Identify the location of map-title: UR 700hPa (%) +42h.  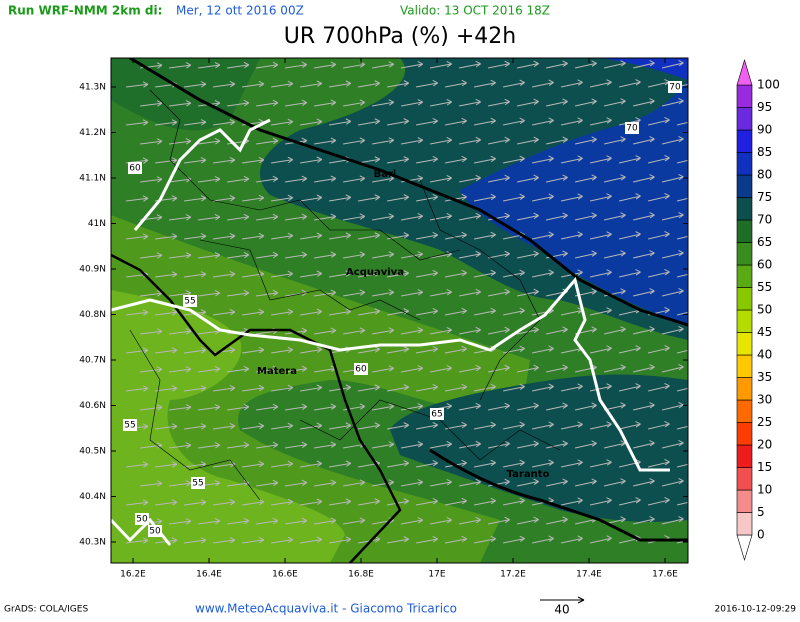
(400, 36).